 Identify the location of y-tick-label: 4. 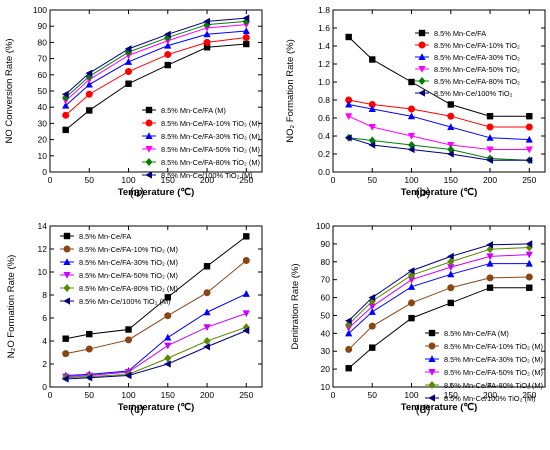
(44, 341).